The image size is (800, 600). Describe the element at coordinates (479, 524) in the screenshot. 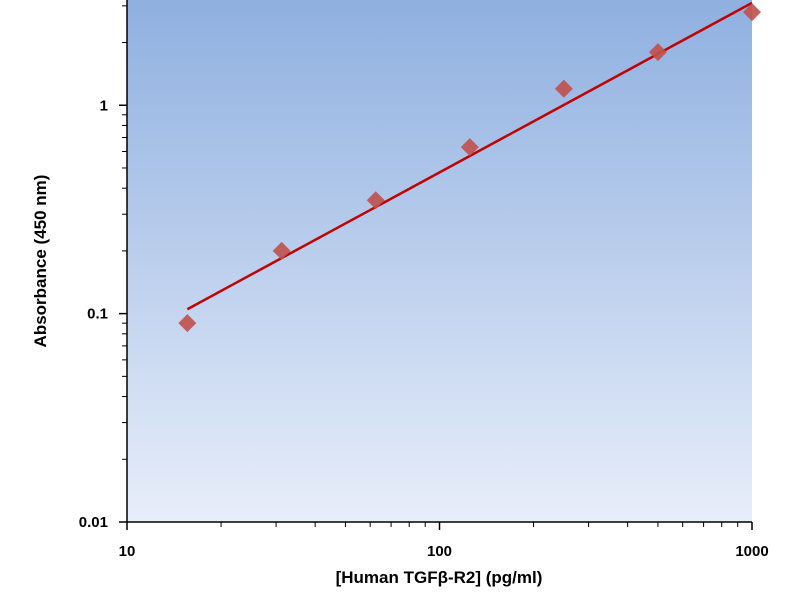

I see `x-minor-ticks` at that location.